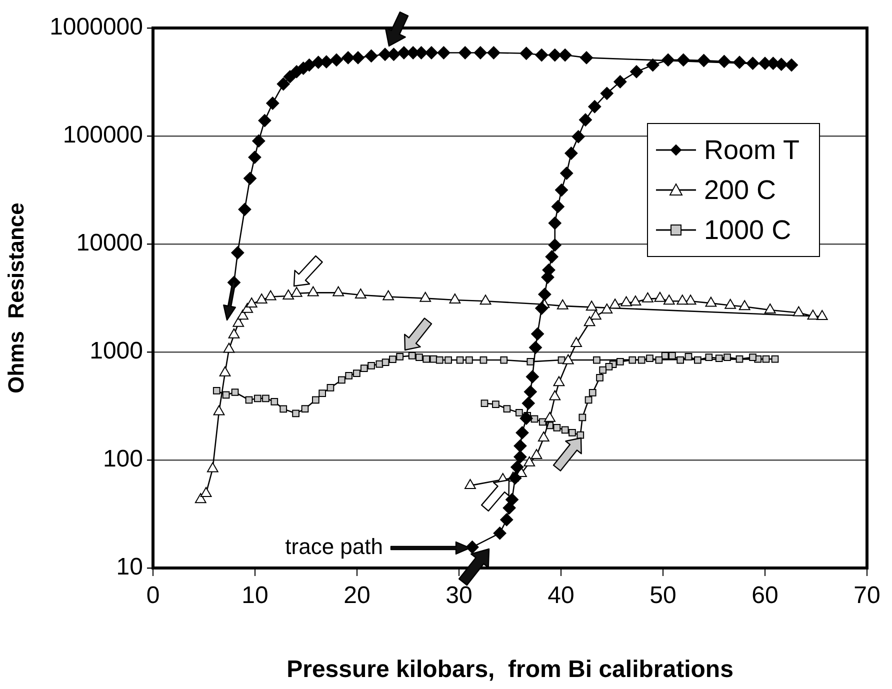  What do you see at coordinates (663, 596) in the screenshot?
I see `x-tick-label: 50` at bounding box center [663, 596].